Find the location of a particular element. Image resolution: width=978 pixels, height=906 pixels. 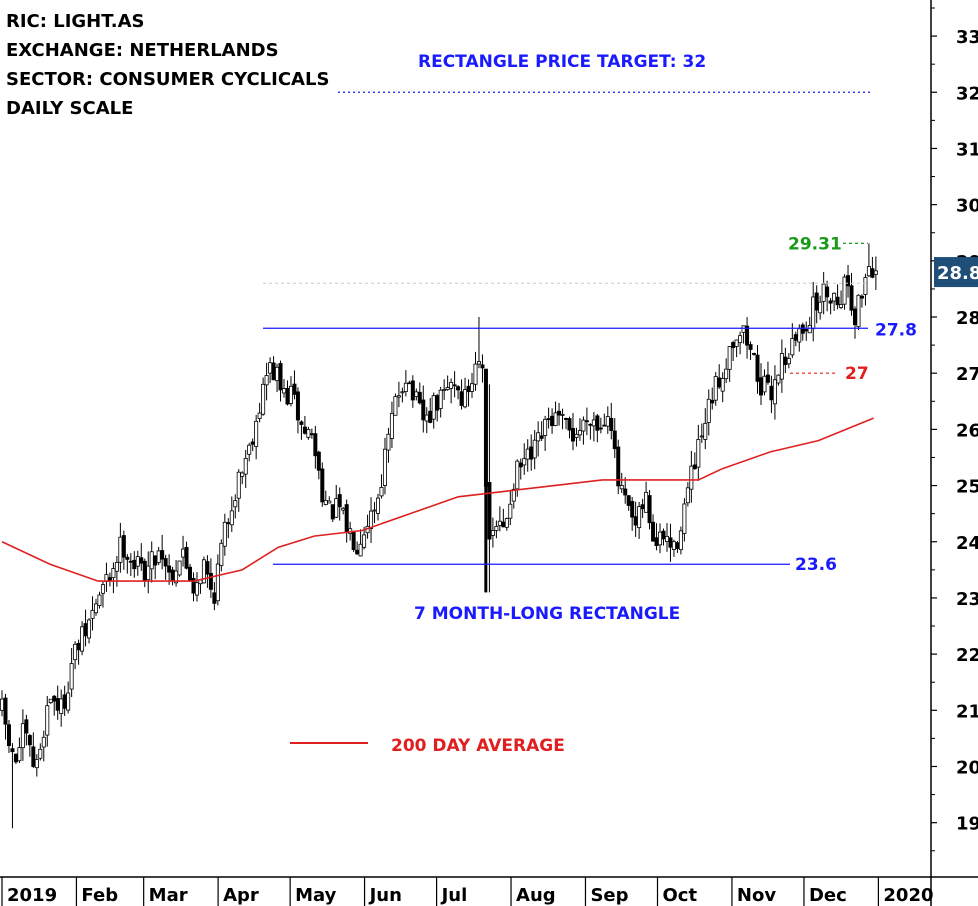

x-tick-label: Dec is located at coordinates (828, 895).